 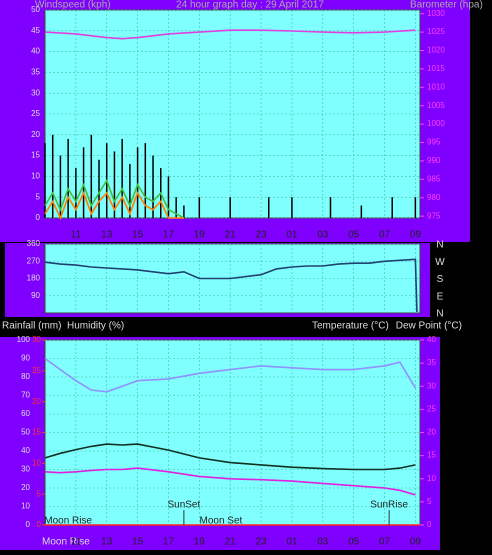 I want to click on rainfall-label: Rainfall (mm), so click(x=31, y=326).